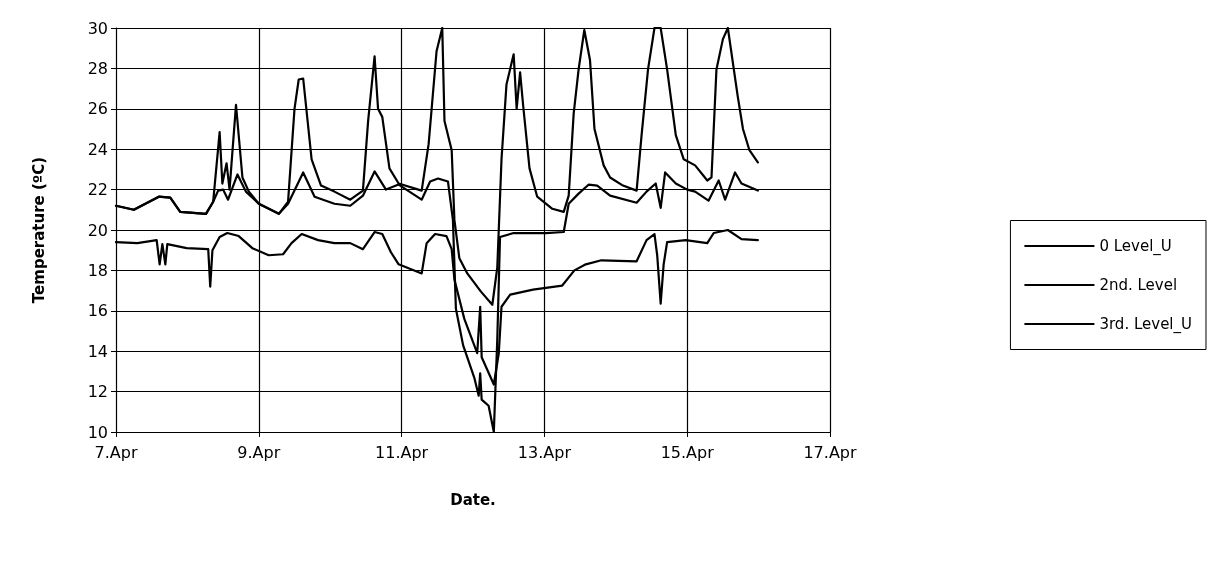  Describe the element at coordinates (97, 230) in the screenshot. I see `y-tick-label: 20` at that location.